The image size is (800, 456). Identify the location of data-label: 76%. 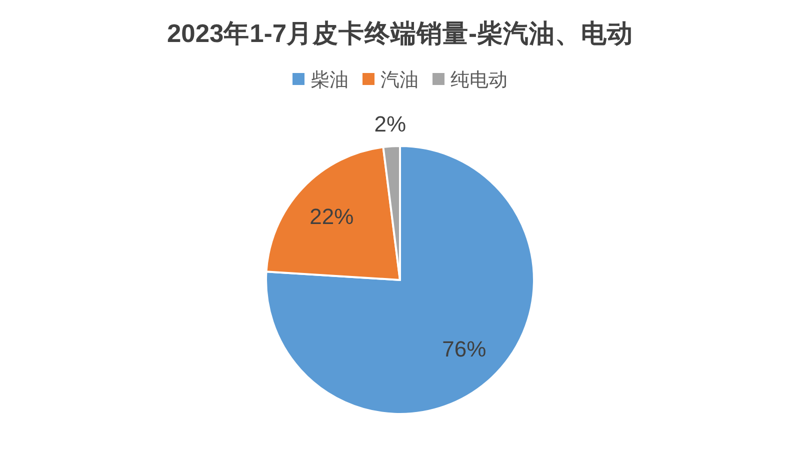
(464, 349).